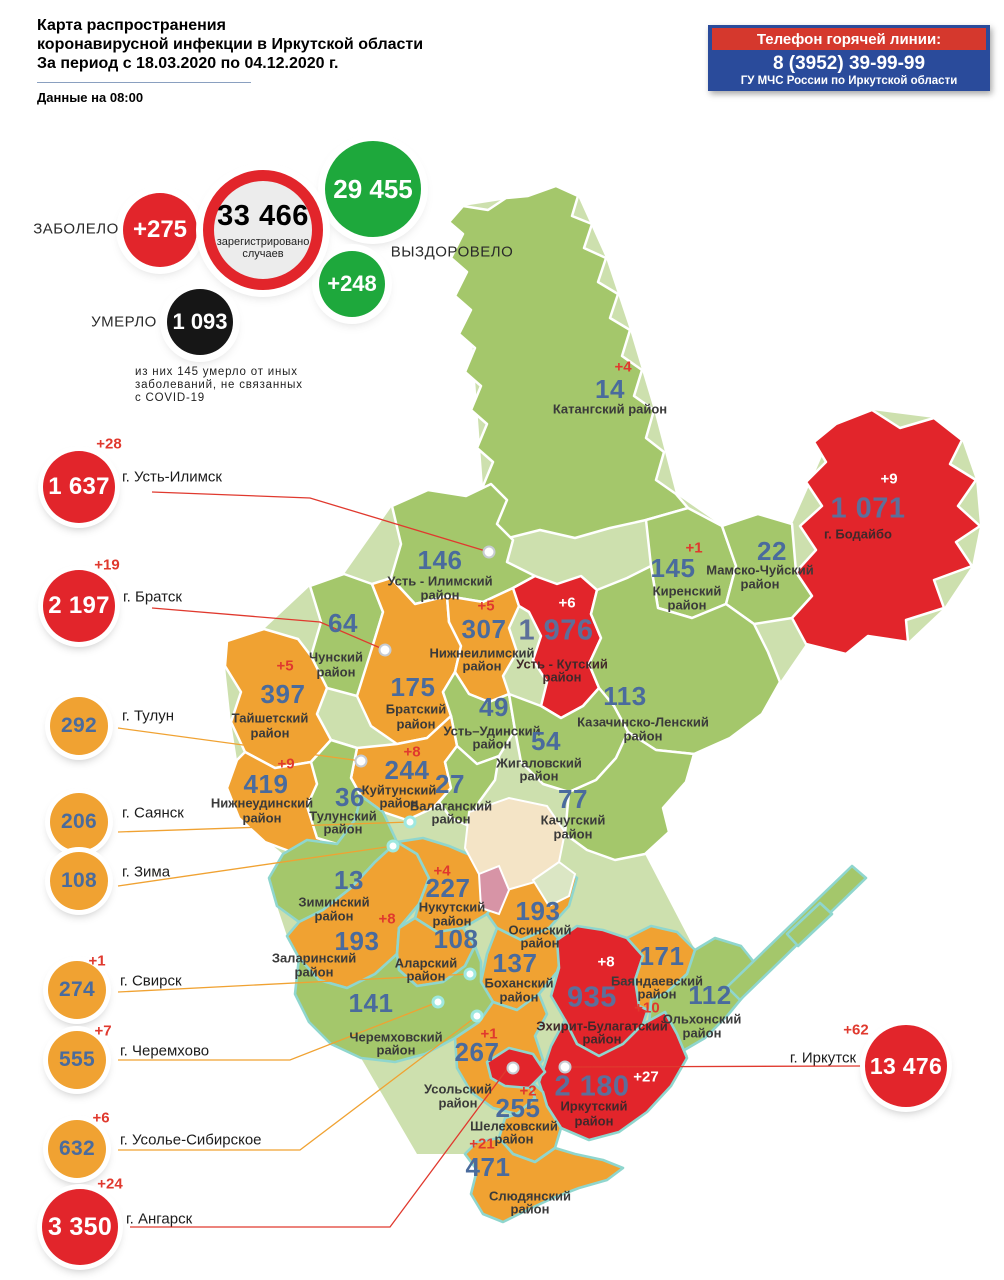 This screenshot has height=1280, width=1004. I want to click on region-name-nizhneudinsky: район, so click(262, 818).